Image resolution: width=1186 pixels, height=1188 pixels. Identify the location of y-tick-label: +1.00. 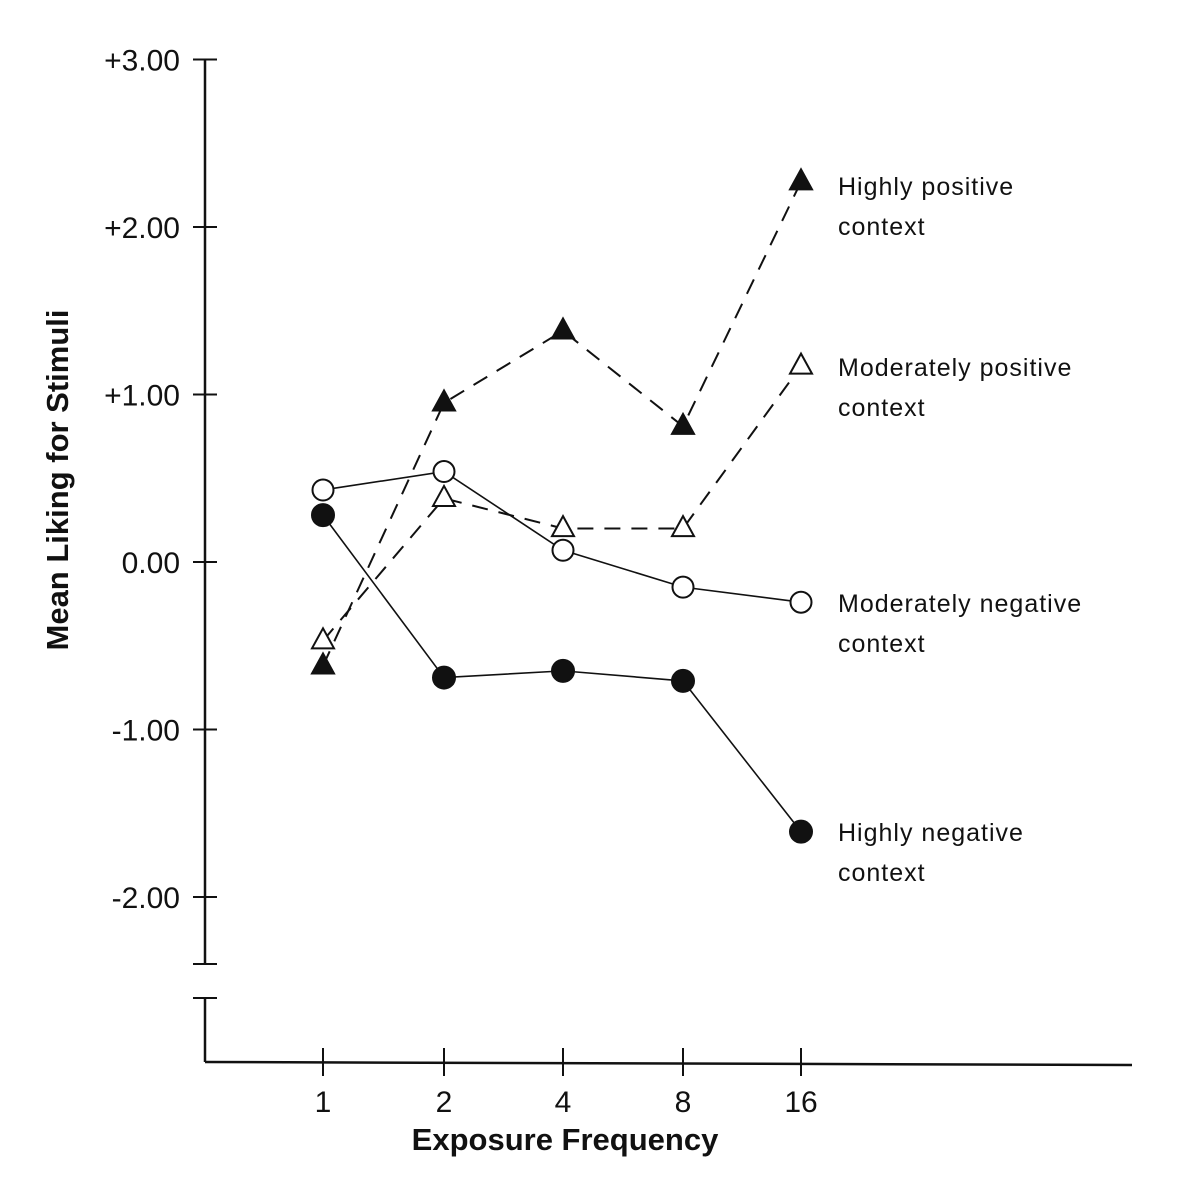
(142, 396).